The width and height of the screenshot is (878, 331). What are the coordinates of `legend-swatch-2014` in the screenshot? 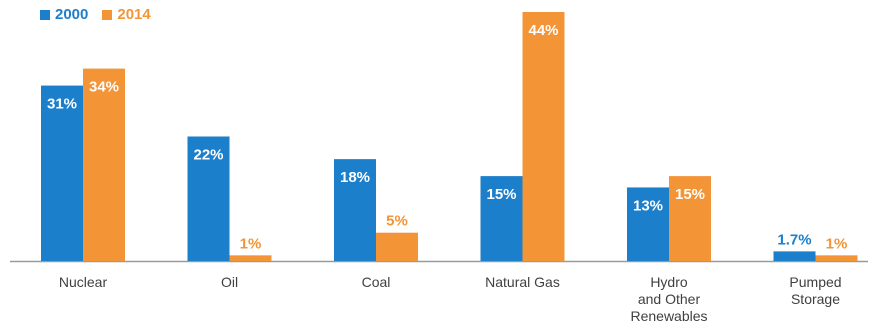 It's located at (107, 14).